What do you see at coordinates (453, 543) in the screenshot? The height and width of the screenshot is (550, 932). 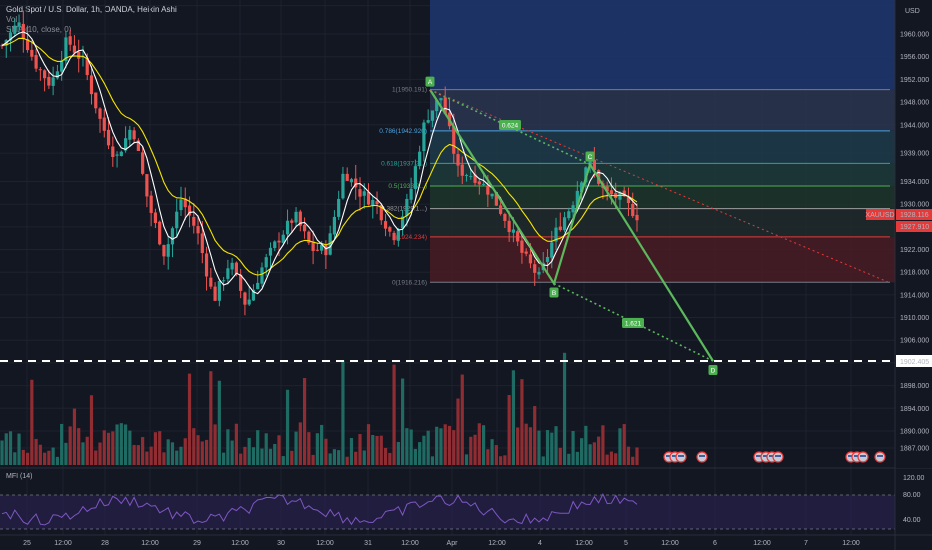 I see `time-tick: Apr` at bounding box center [453, 543].